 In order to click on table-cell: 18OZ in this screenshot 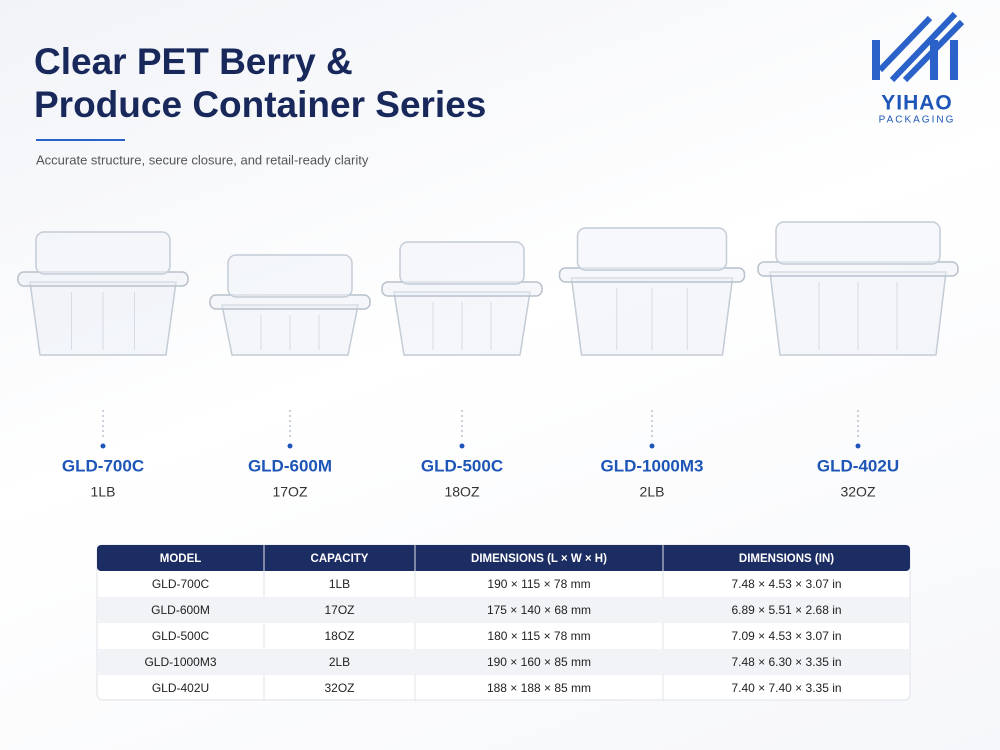, I will do `click(339, 636)`.